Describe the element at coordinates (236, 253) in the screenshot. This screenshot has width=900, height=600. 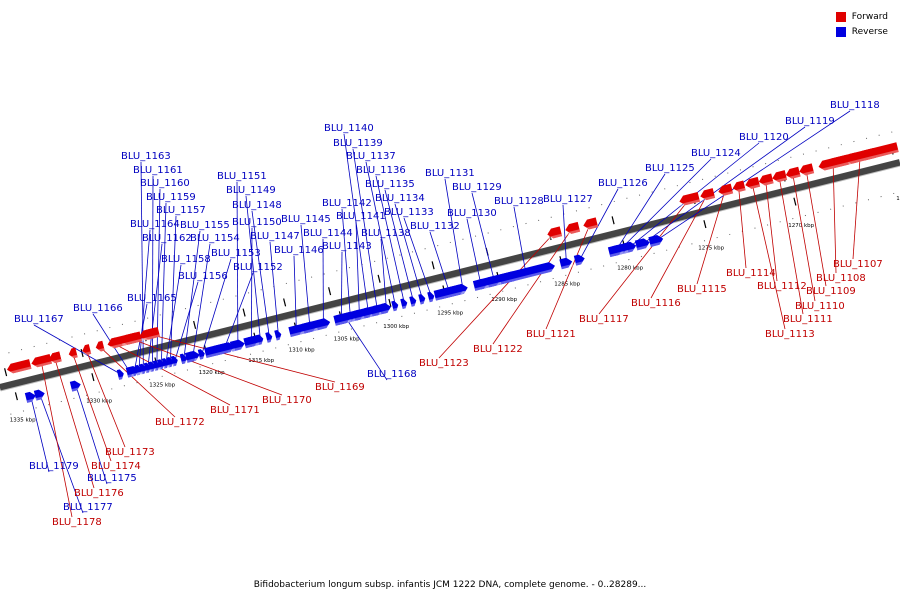
I see `gene-label: BLU_1153` at that location.